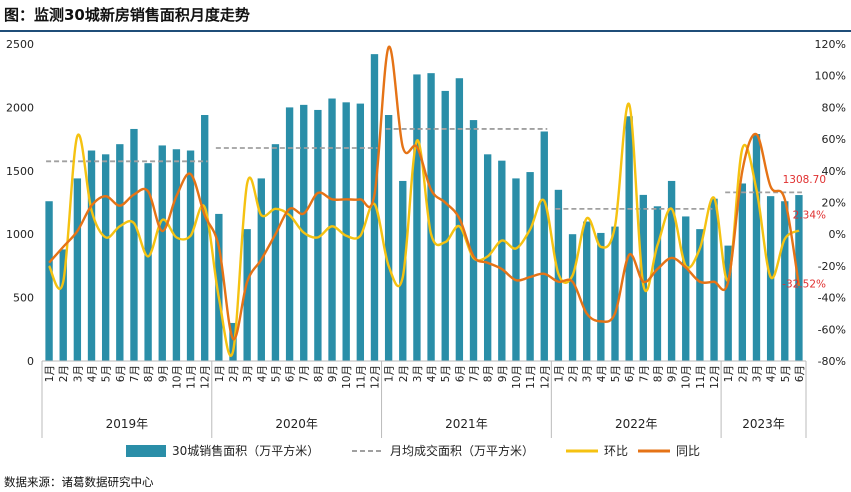  Describe the element at coordinates (830, 44) in the screenshot. I see `right-tick-label: 120%` at that location.